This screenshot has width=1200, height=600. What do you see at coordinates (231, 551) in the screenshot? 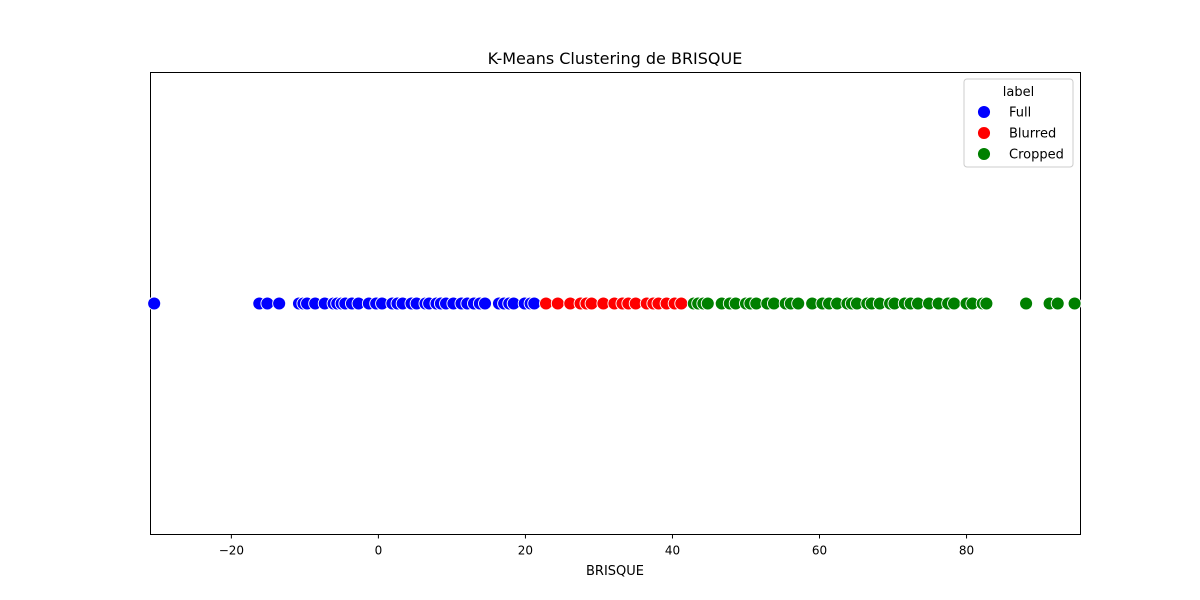
I see `x-tick-label: −20` at bounding box center [231, 551].